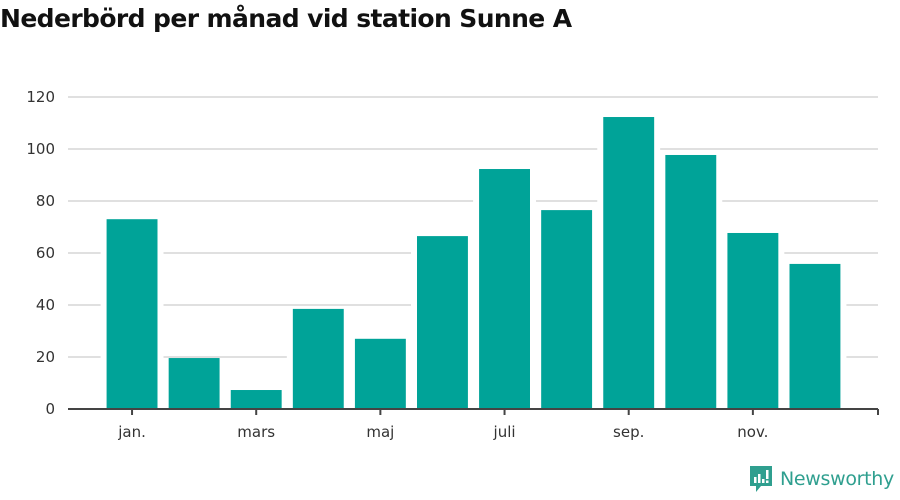  I want to click on x-axis-ticks: jan. mars maj juli sep. nov., so click(498, 425).